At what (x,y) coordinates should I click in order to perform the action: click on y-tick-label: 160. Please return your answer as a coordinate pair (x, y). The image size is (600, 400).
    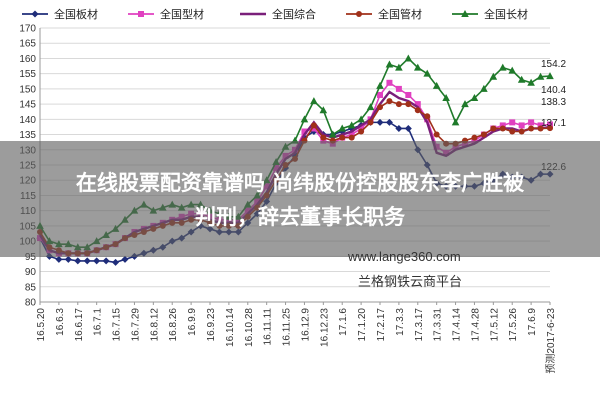
    Looking at the image, I should click on (27, 59).